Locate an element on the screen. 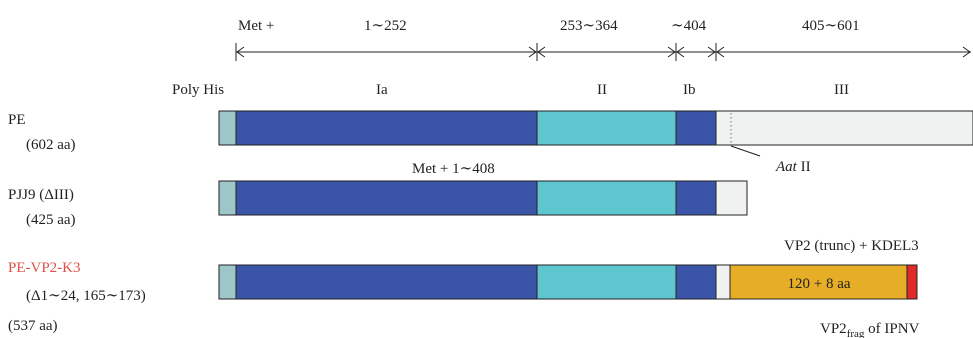 The height and width of the screenshot is (338, 973). construct-bar-pjj9 is located at coordinates (483, 198).